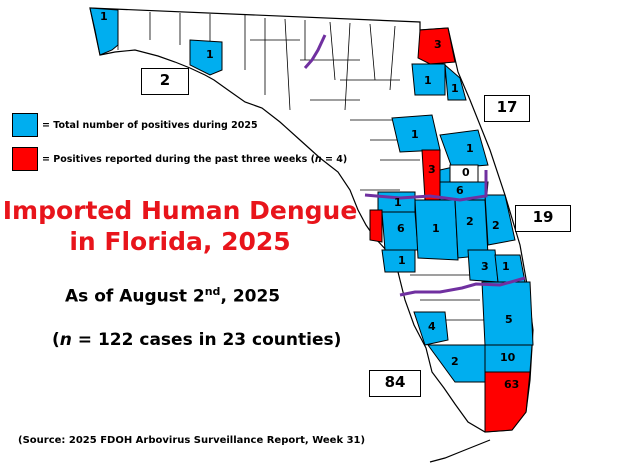 The height and width of the screenshot is (468, 624). Describe the element at coordinates (511, 384) in the screenshot. I see `count-miamidade: 63` at that location.